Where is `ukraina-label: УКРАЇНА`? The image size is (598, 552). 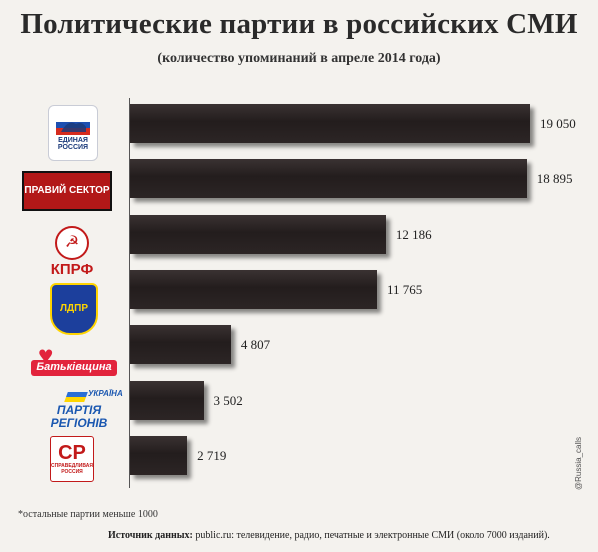
ukraina-label: УКРАЇНА is located at coordinates (105, 393).